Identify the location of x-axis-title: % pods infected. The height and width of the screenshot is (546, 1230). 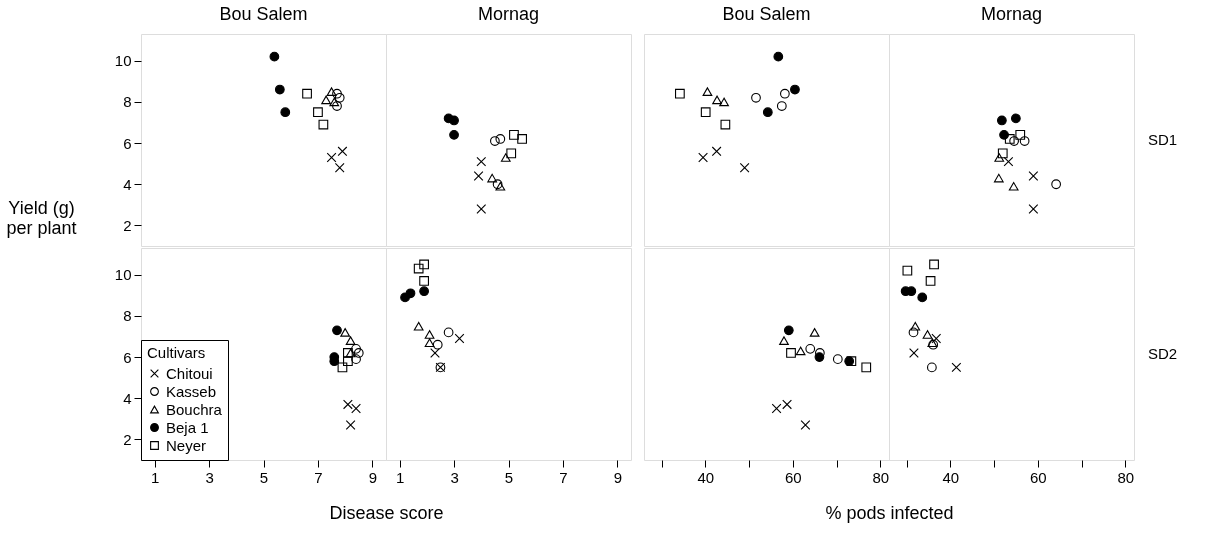
(889, 512).